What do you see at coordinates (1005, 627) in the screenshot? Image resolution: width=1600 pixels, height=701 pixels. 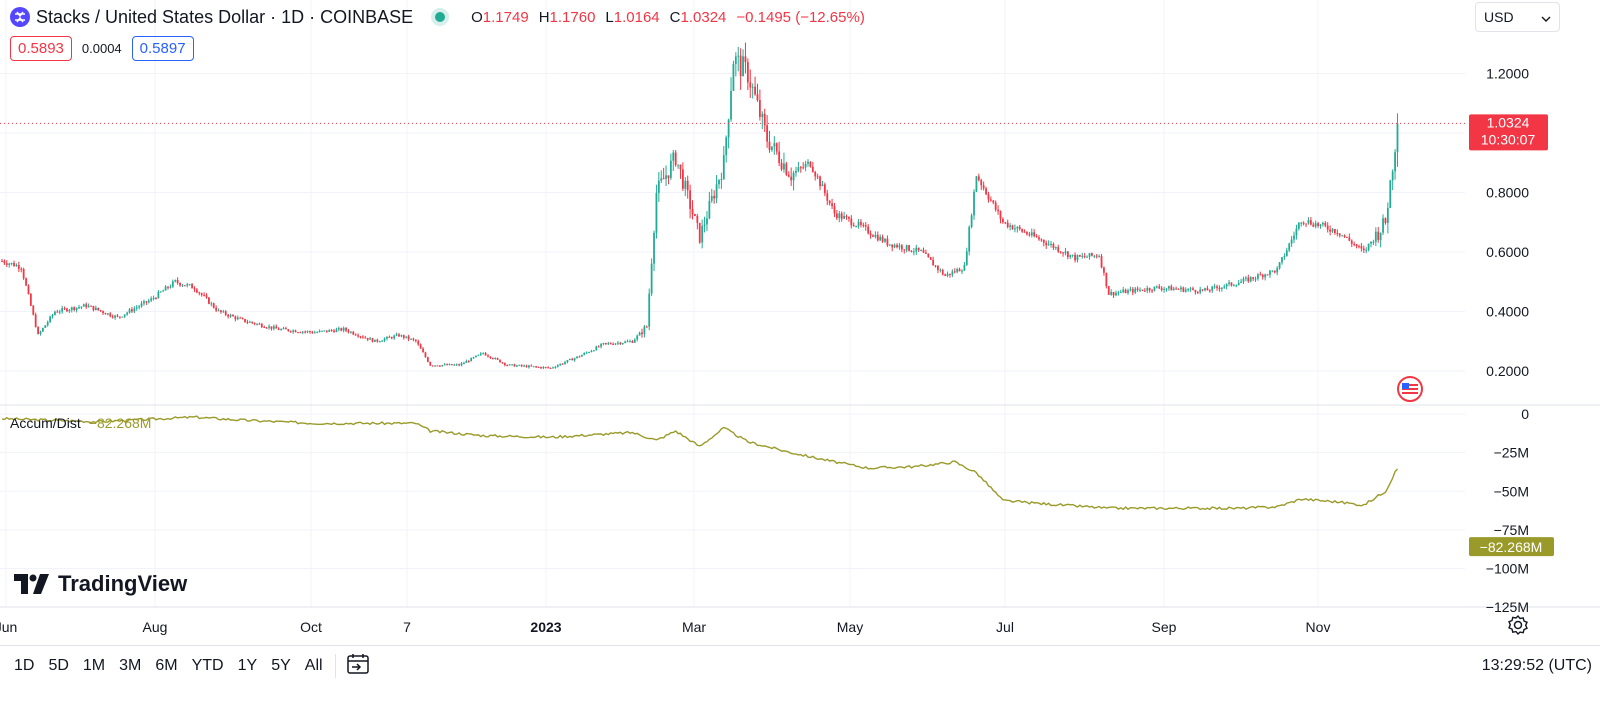 I see `time-axis-label: Jul` at bounding box center [1005, 627].